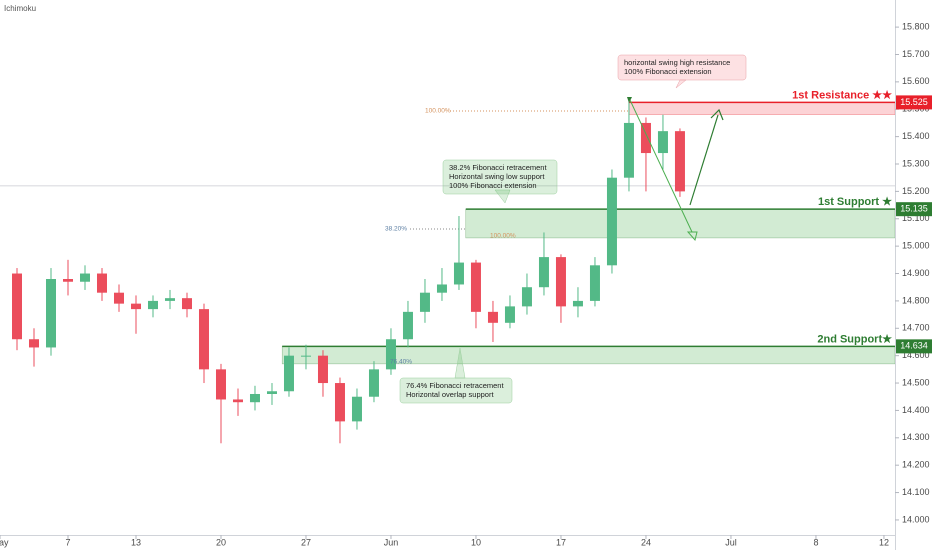 This screenshot has width=932, height=550. I want to click on x-tick-label: 12, so click(884, 542).